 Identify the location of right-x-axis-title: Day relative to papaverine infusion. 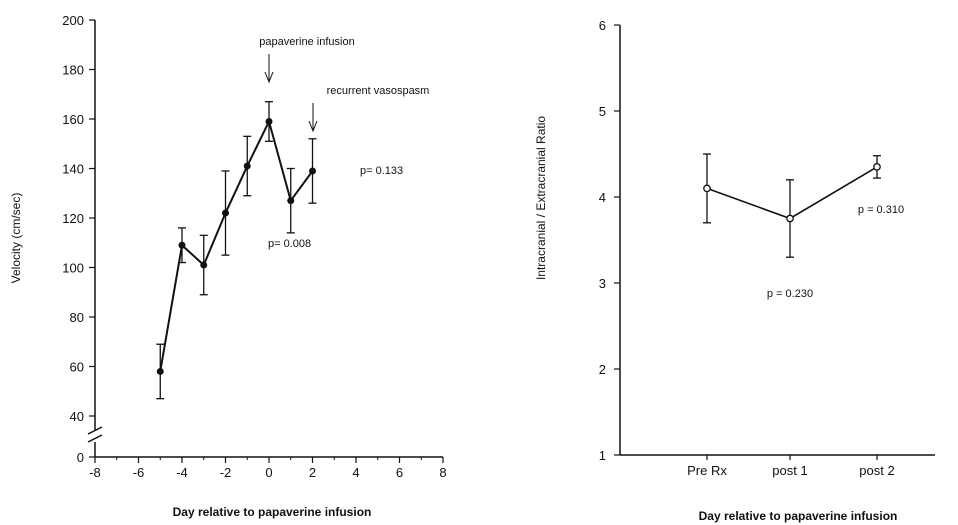
(798, 516).